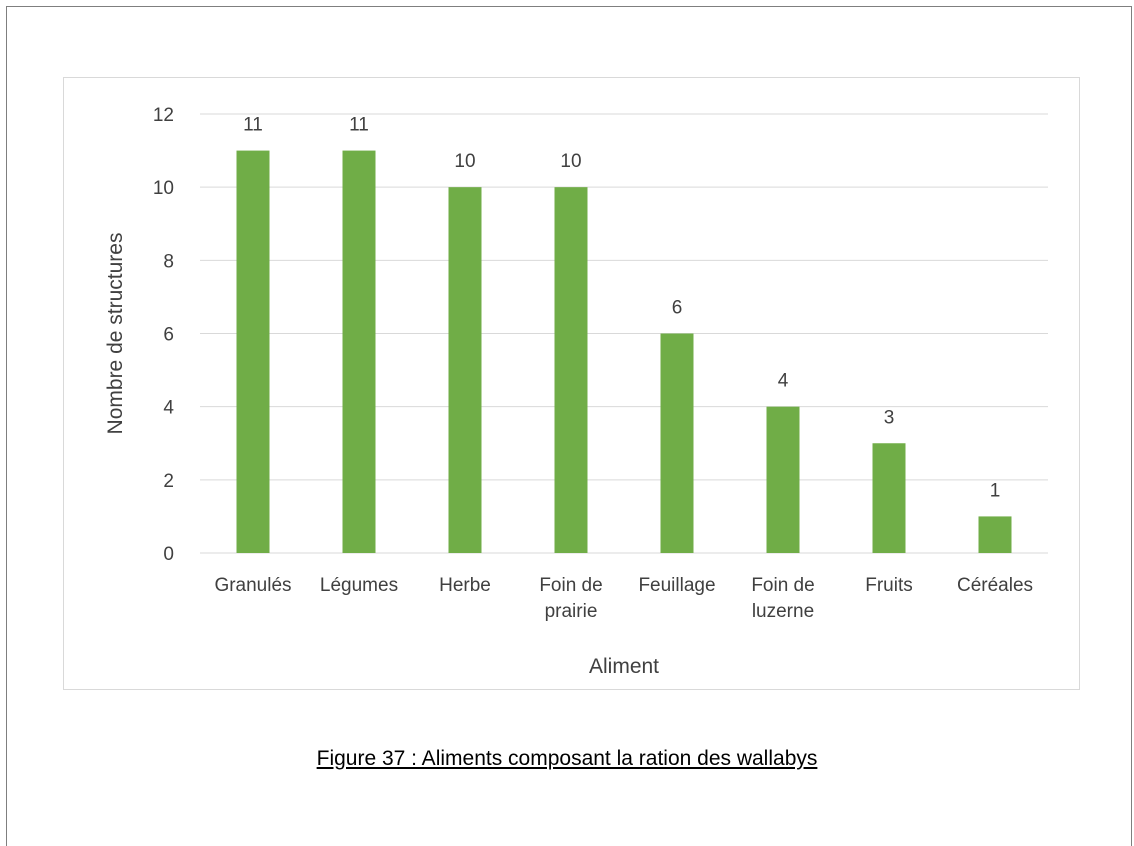 This screenshot has width=1134, height=846. I want to click on data-label: 3, so click(889, 417).